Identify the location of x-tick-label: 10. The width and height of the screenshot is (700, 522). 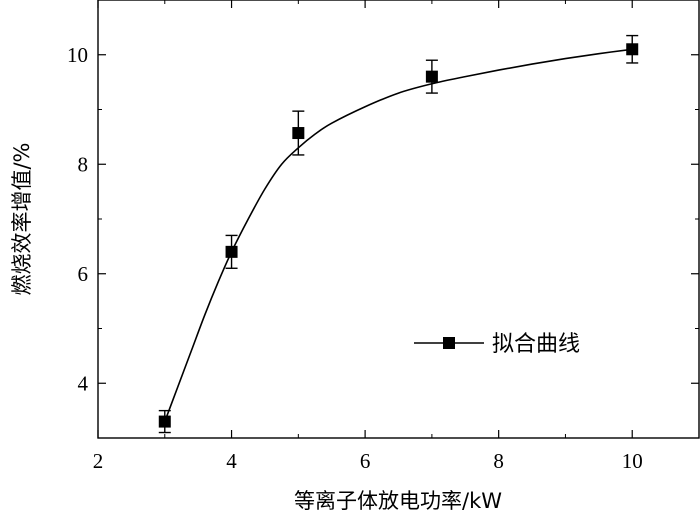
(632, 461).